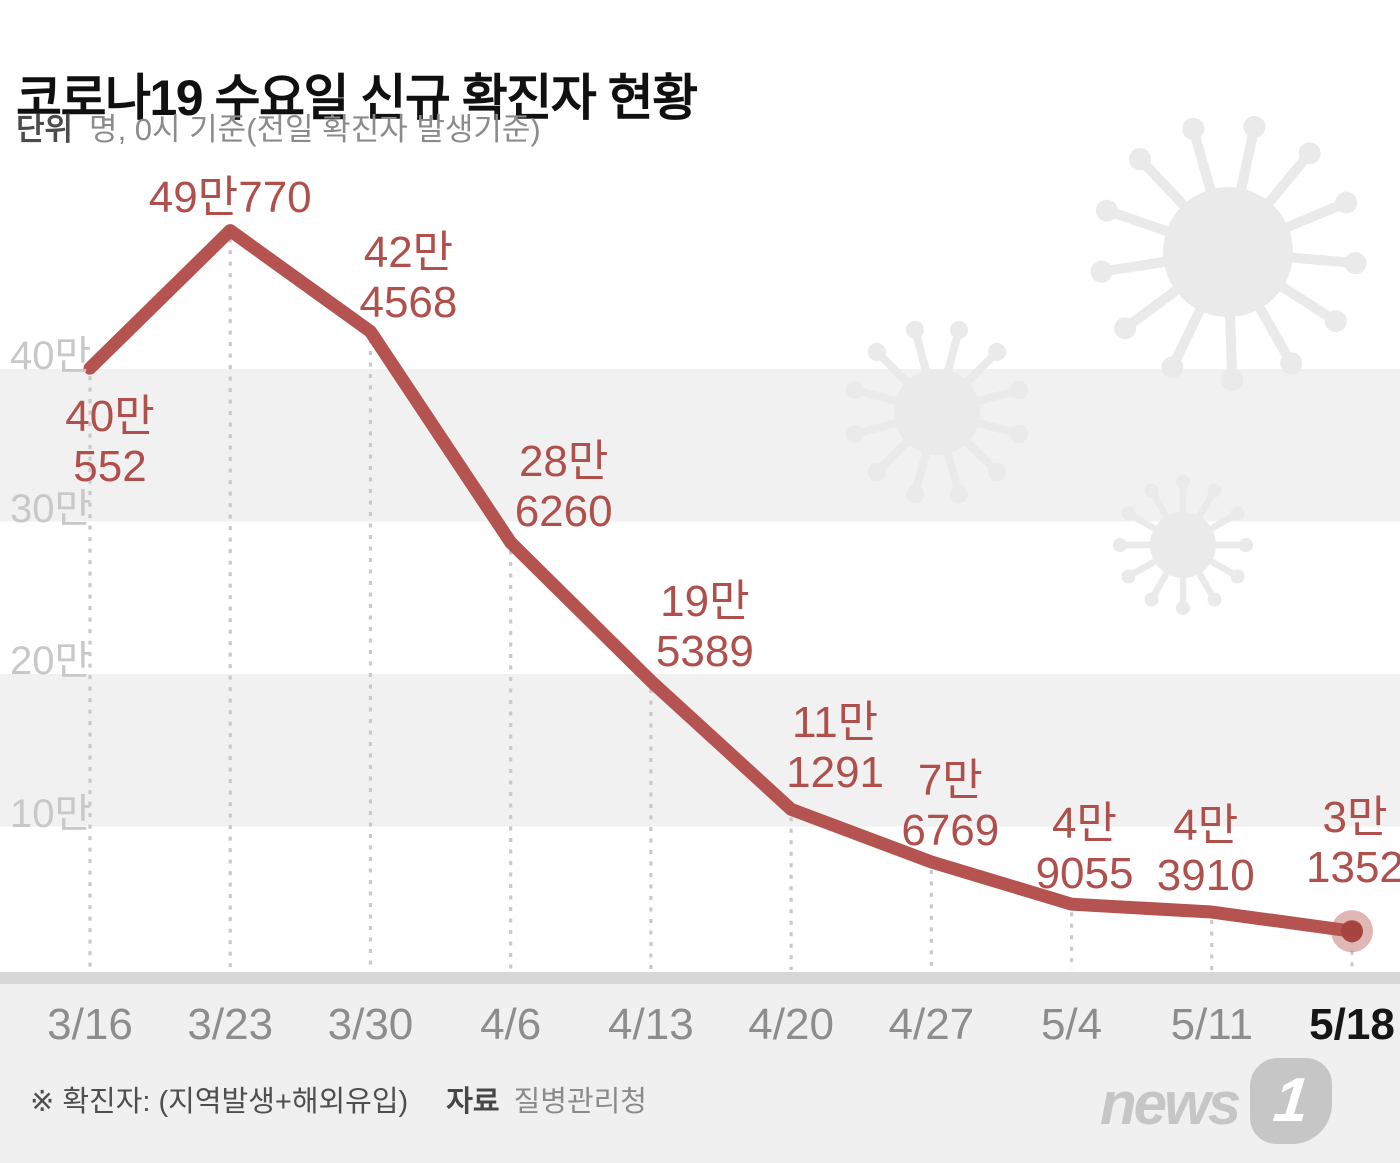 The height and width of the screenshot is (1163, 1400). Describe the element at coordinates (700, 978) in the screenshot. I see `x-axis-bar` at that location.